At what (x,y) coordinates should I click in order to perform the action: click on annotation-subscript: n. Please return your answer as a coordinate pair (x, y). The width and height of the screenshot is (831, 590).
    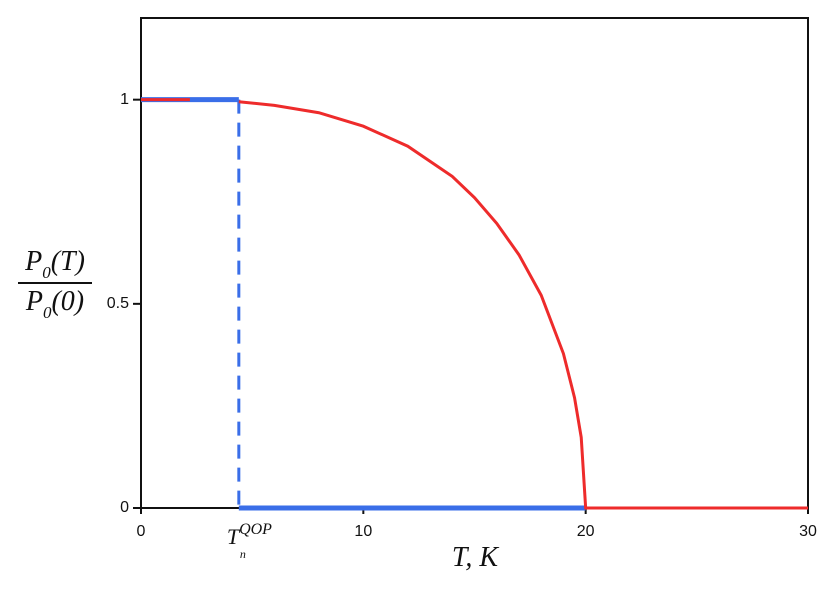
    Looking at the image, I should click on (243, 554).